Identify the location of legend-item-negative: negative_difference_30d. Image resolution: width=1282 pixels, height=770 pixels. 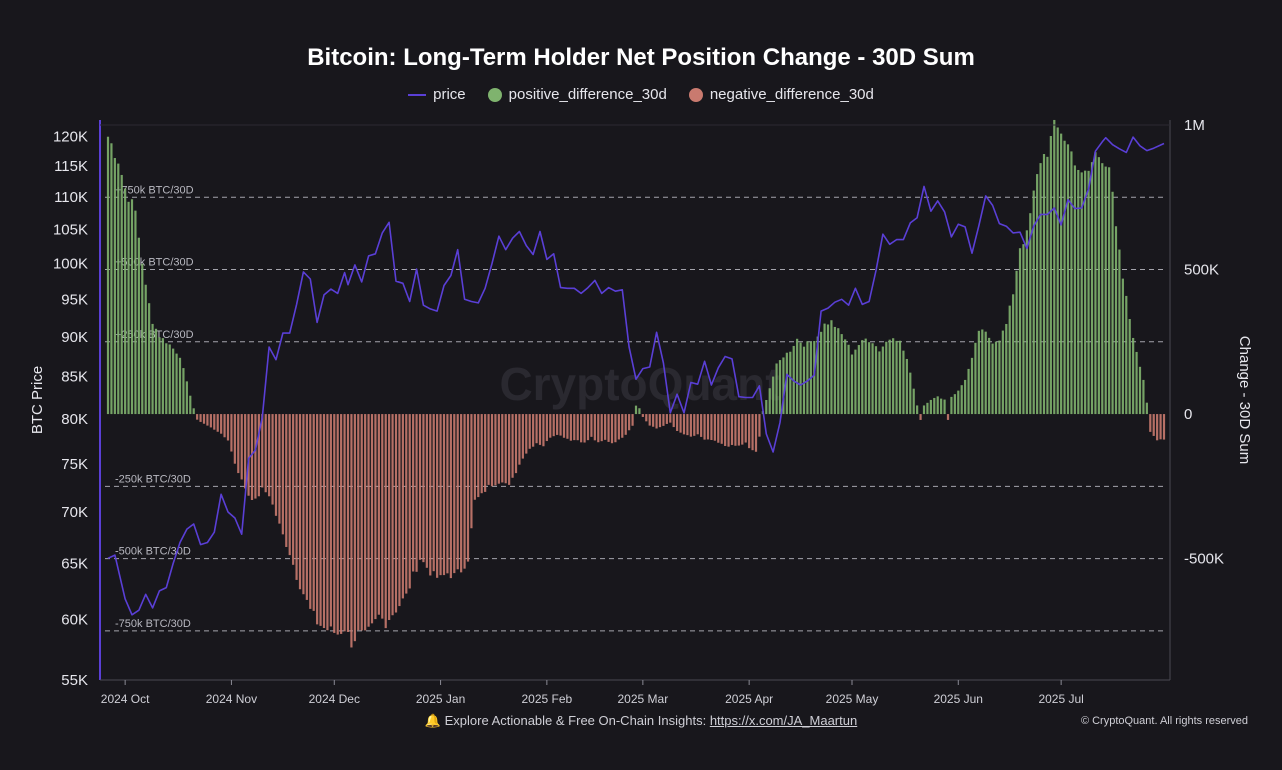
(781, 94).